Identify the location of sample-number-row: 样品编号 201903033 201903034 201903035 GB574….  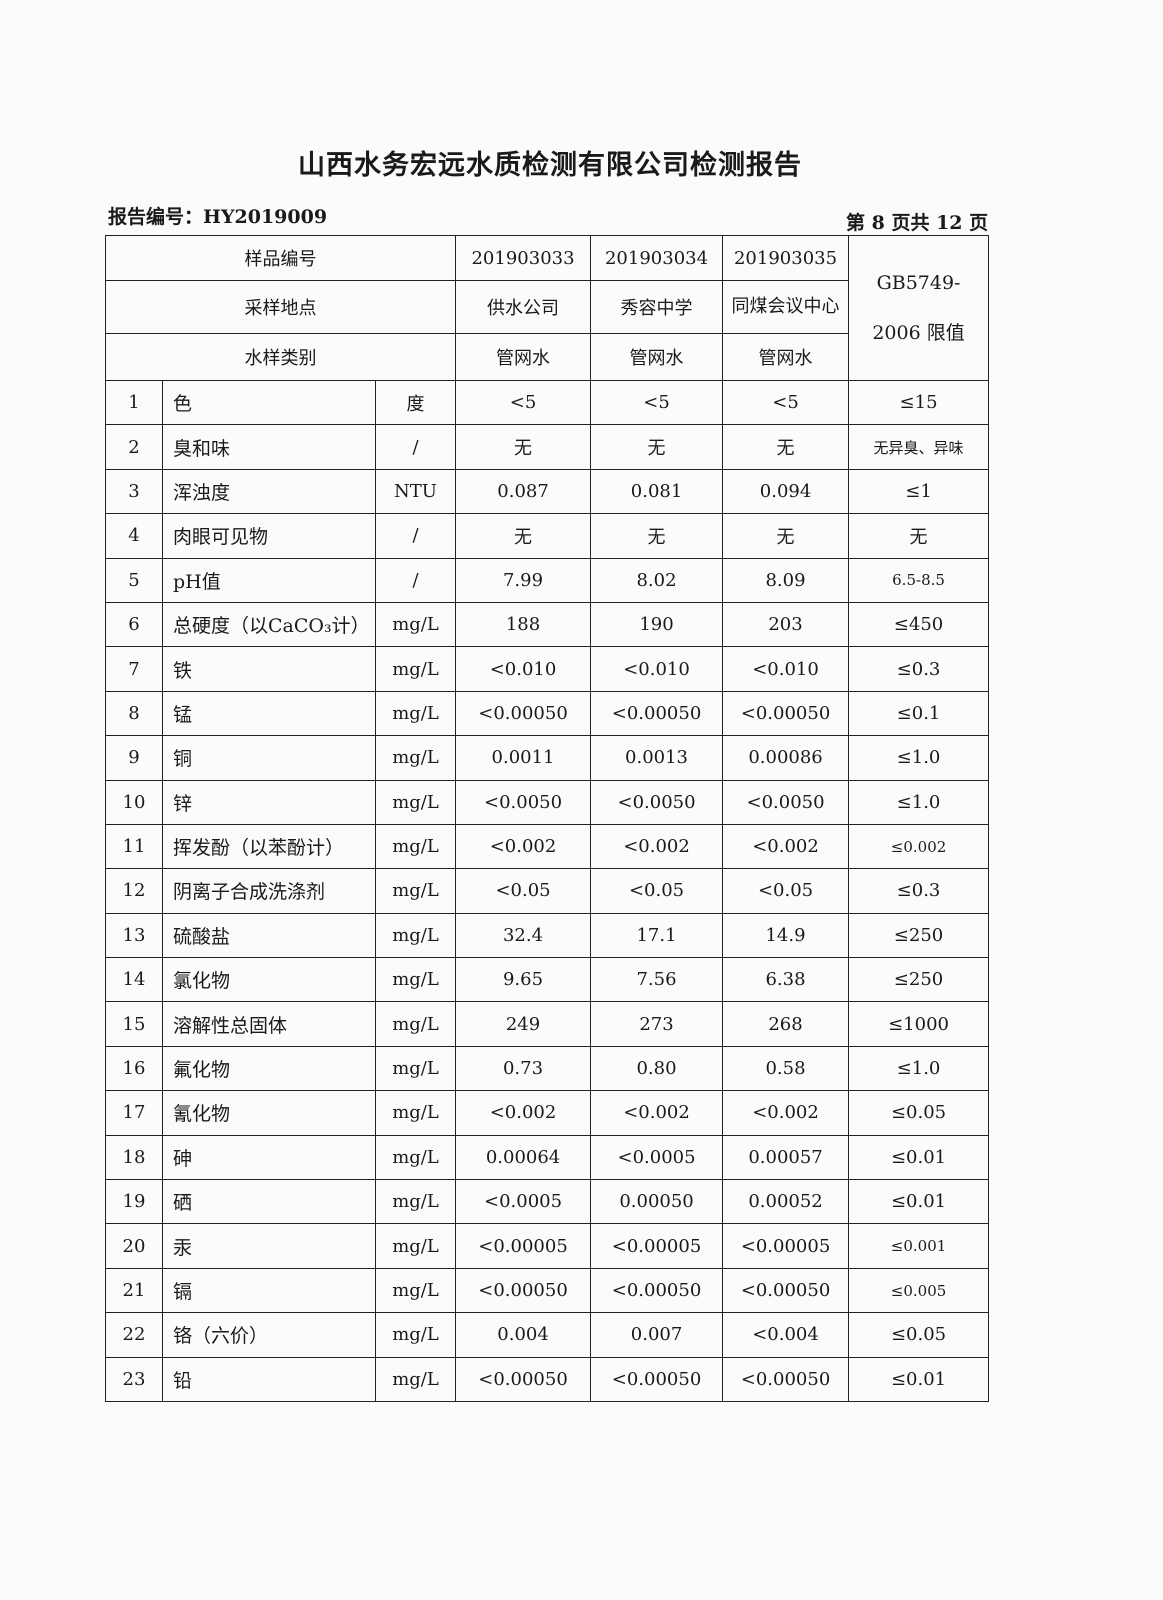
(547, 308).